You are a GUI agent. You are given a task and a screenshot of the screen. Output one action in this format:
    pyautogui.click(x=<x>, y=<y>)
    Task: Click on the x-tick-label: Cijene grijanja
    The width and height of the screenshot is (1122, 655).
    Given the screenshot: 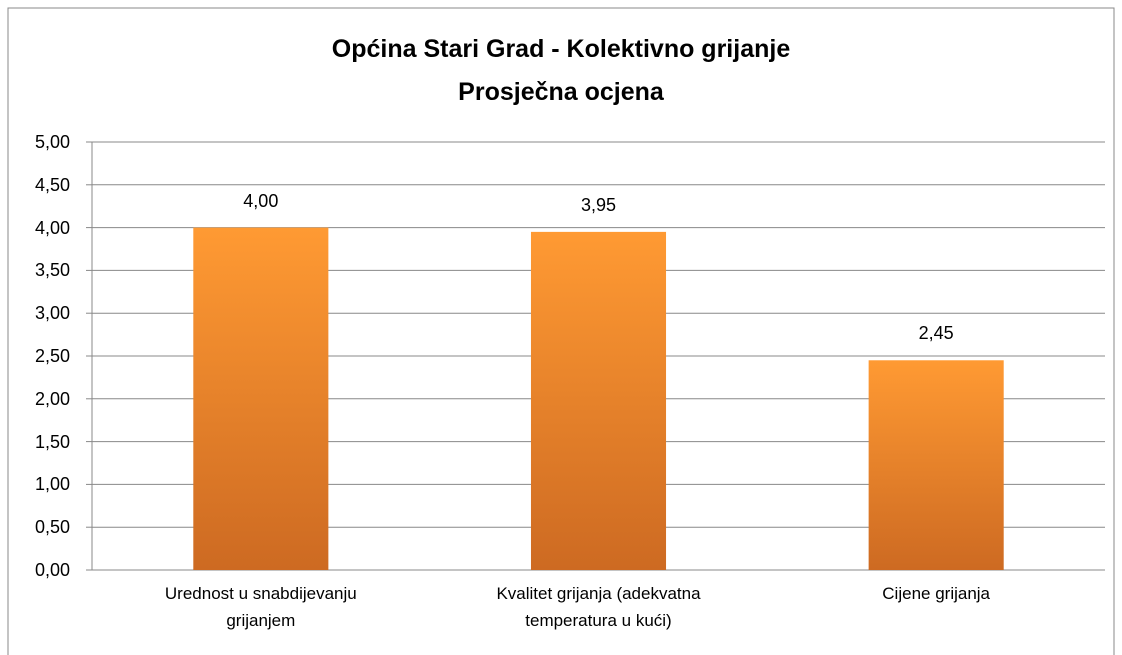 What is the action you would take?
    pyautogui.click(x=936, y=593)
    